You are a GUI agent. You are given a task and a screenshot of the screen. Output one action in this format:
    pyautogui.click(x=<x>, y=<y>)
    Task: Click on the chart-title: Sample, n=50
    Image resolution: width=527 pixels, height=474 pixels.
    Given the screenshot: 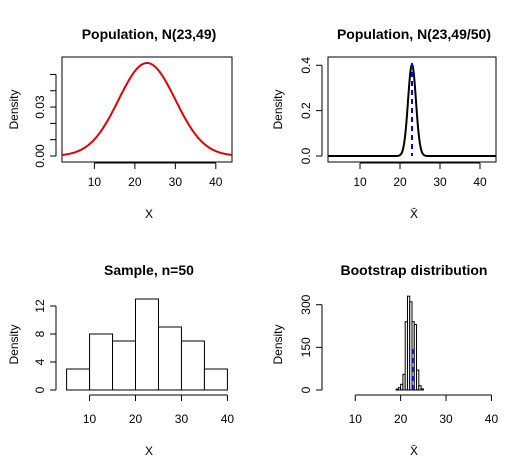 What is the action you would take?
    pyautogui.click(x=149, y=270)
    